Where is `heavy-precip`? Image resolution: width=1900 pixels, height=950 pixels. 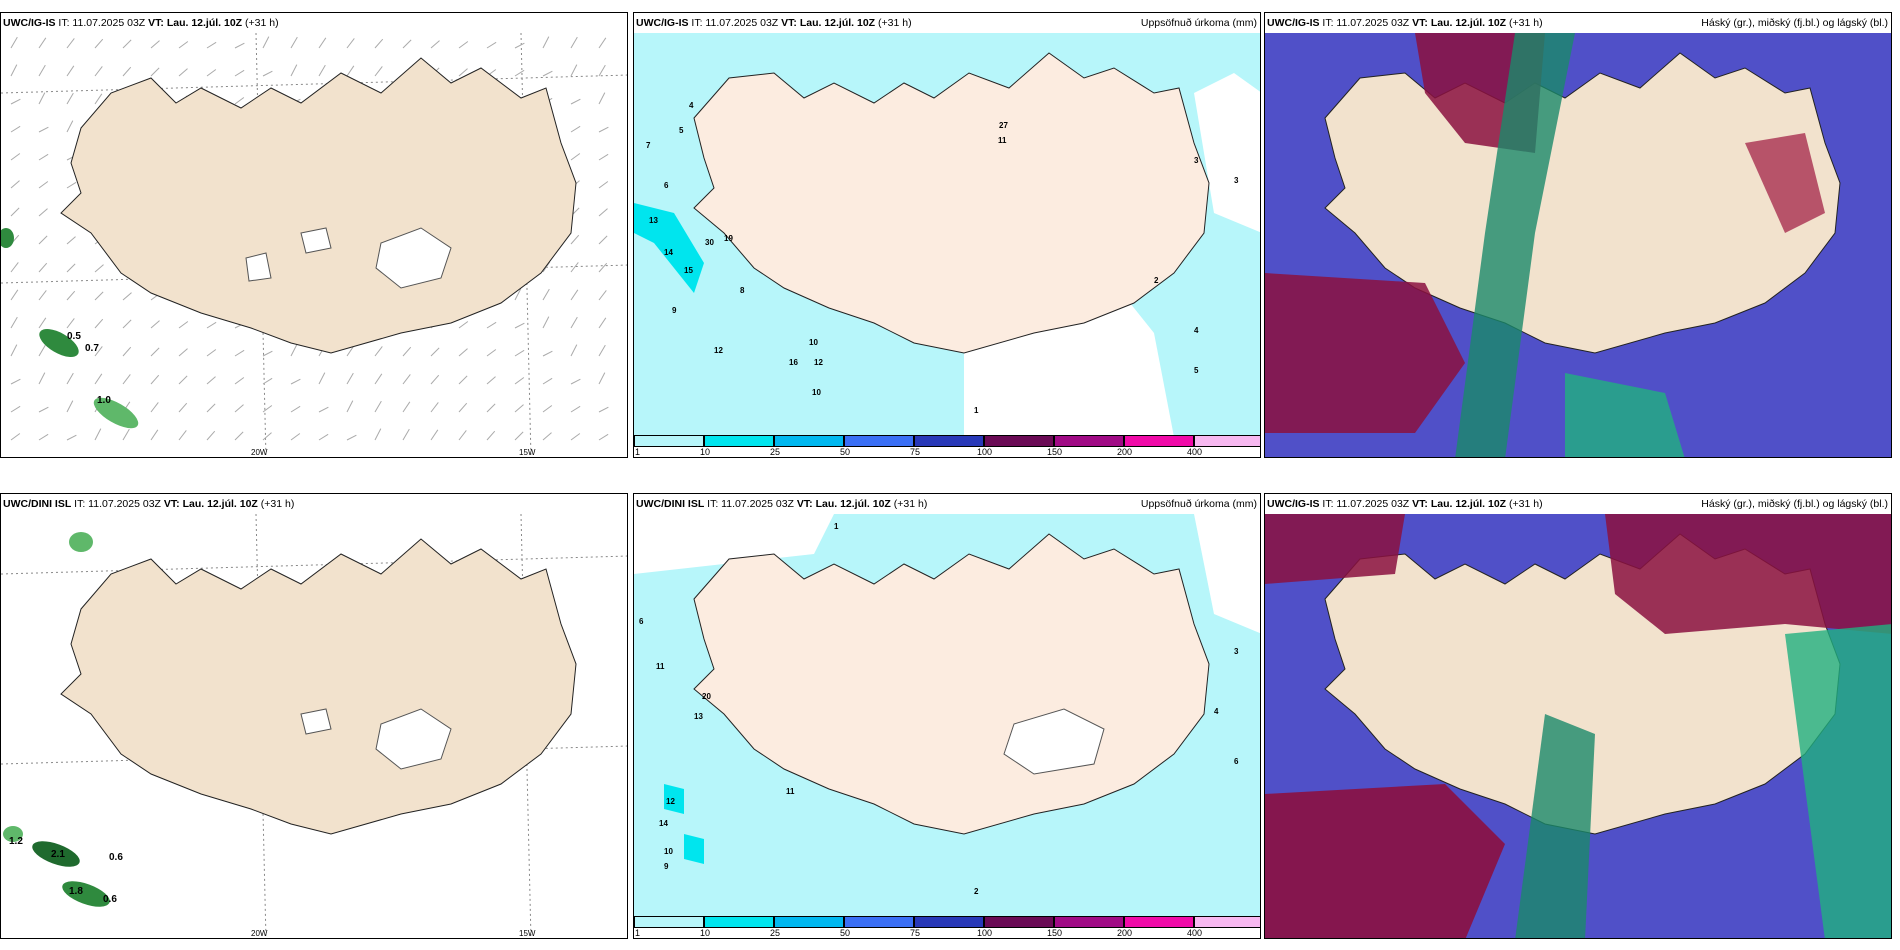 heavy-precip is located at coordinates (694, 849).